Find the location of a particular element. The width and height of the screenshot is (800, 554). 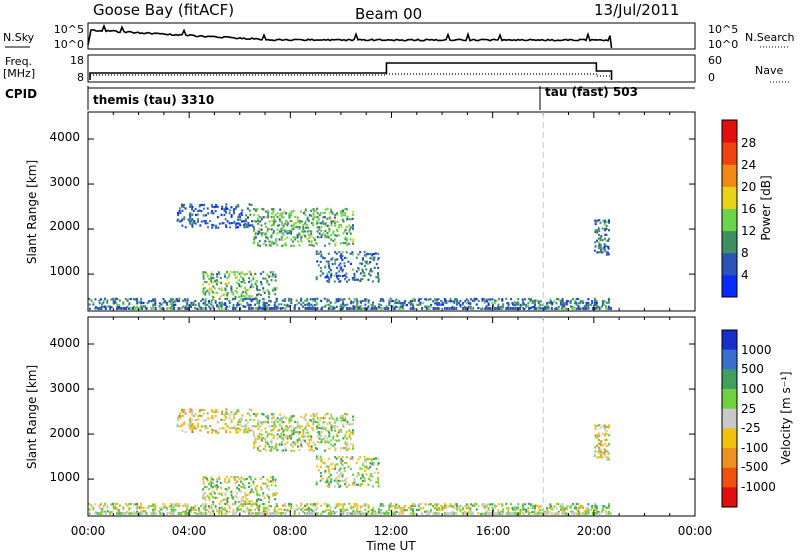

x-axis-label: Time UT is located at coordinates (390, 546).